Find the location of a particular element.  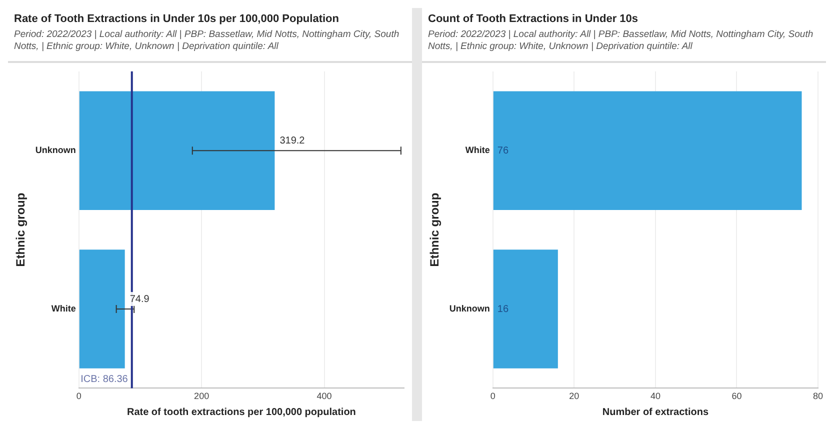

x-tick-label: 60 is located at coordinates (737, 396).